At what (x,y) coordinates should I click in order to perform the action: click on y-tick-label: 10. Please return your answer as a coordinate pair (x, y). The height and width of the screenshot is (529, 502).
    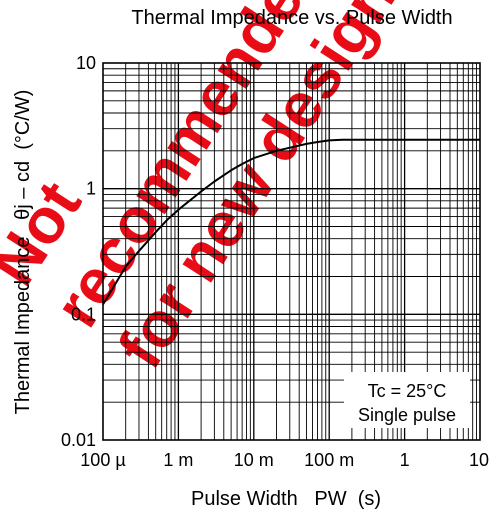
    Looking at the image, I should click on (86, 63).